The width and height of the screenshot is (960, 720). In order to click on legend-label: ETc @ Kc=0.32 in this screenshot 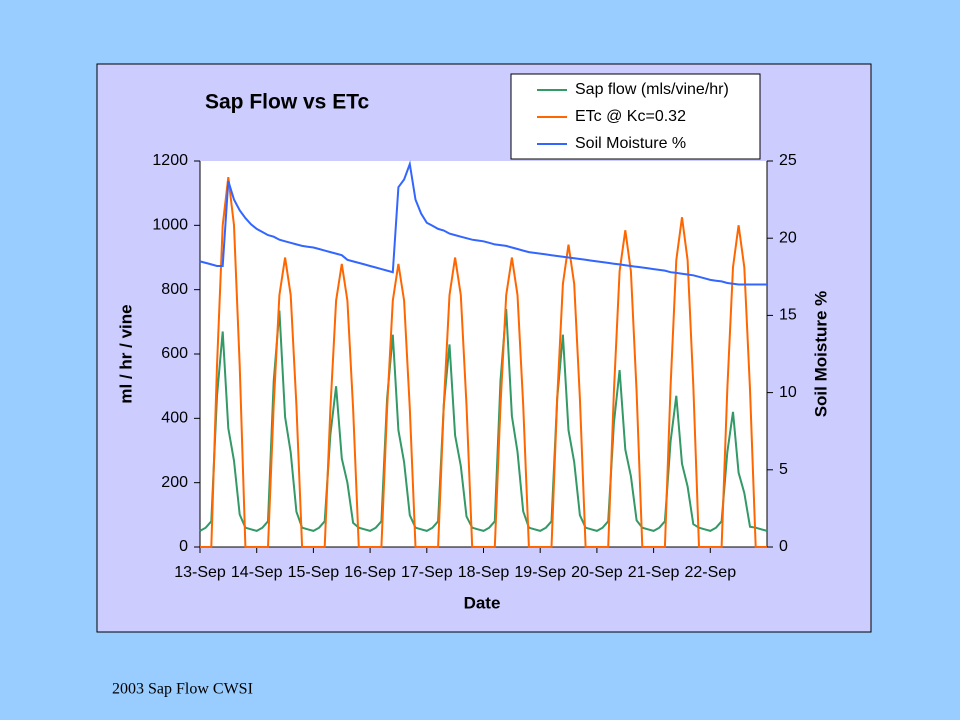, I will do `click(630, 116)`.